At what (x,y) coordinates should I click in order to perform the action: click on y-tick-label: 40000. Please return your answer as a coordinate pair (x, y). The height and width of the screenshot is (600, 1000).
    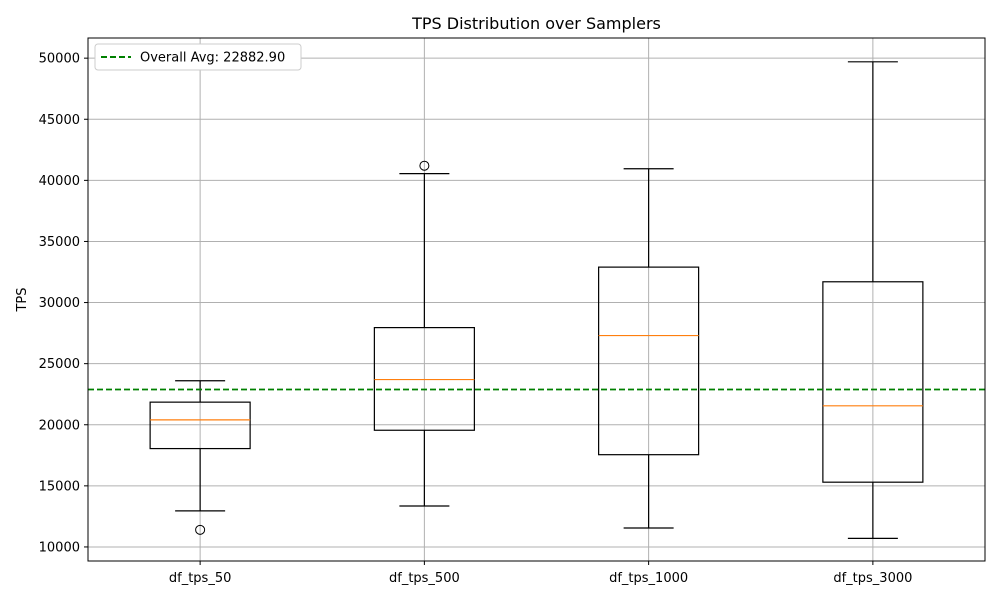
    Looking at the image, I should click on (59, 181).